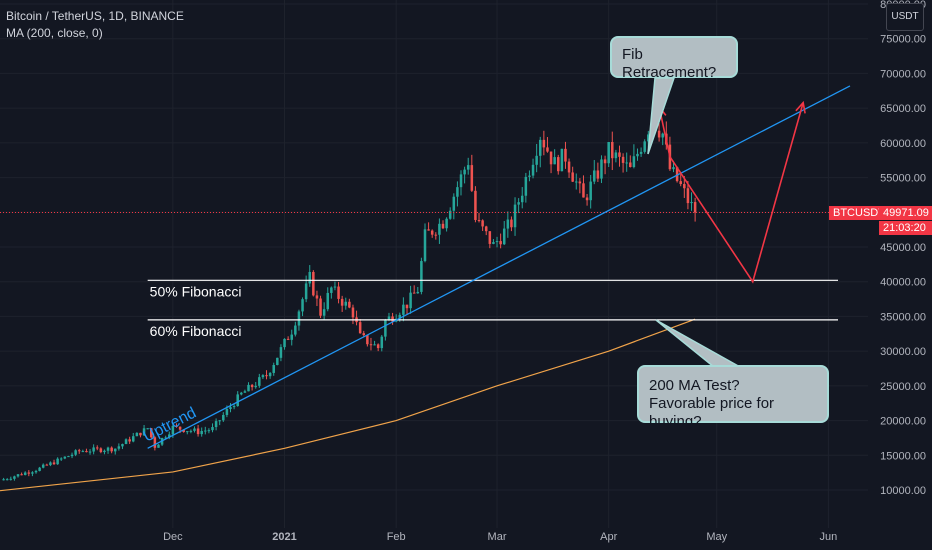 The height and width of the screenshot is (550, 932). What do you see at coordinates (694, 385) in the screenshot?
I see `ma-callout-line1: 200 MA Test?` at bounding box center [694, 385].